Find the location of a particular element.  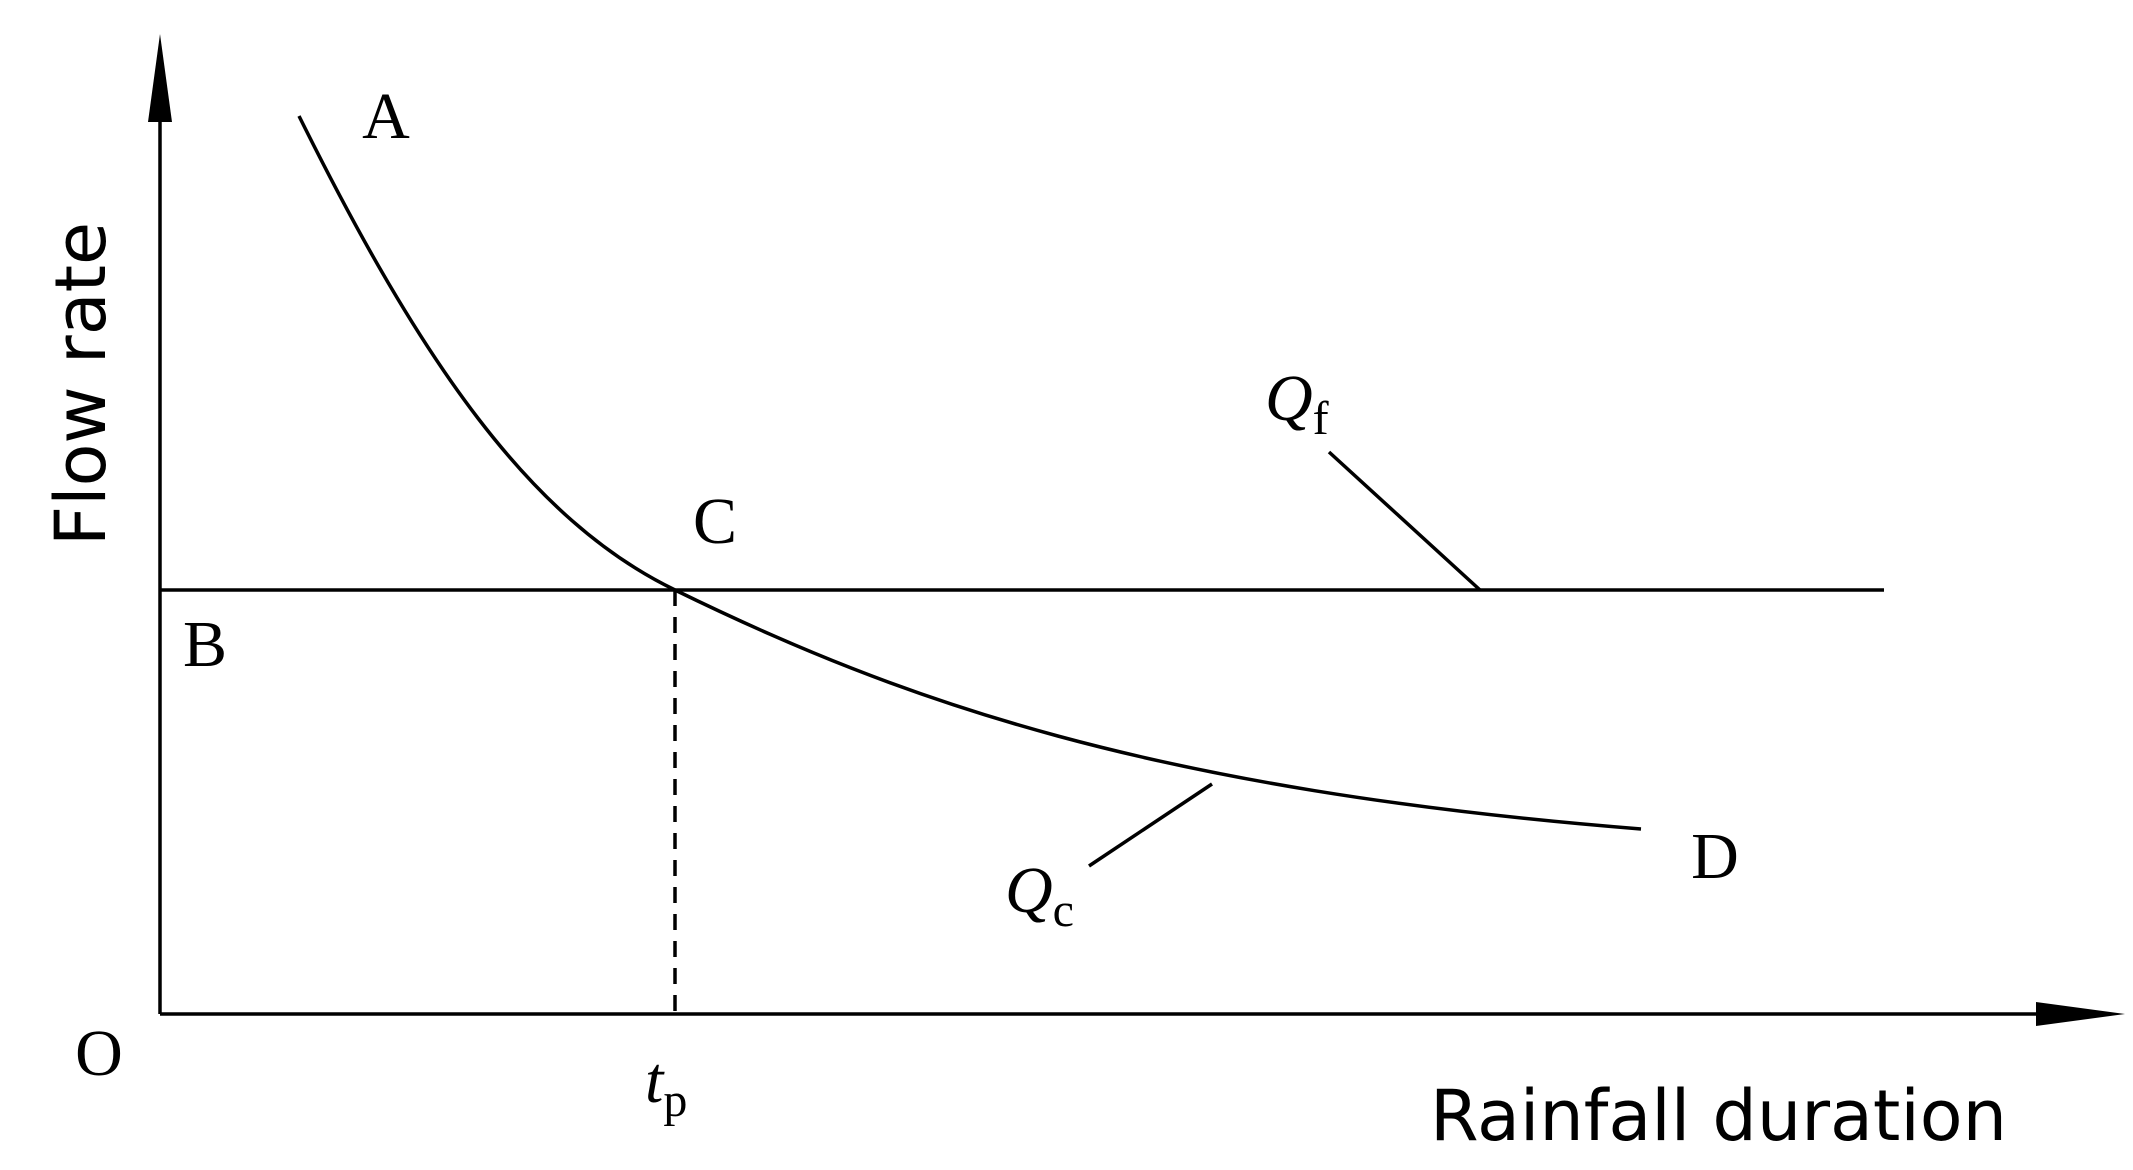

y-axis-arrow is located at coordinates (160, 78).